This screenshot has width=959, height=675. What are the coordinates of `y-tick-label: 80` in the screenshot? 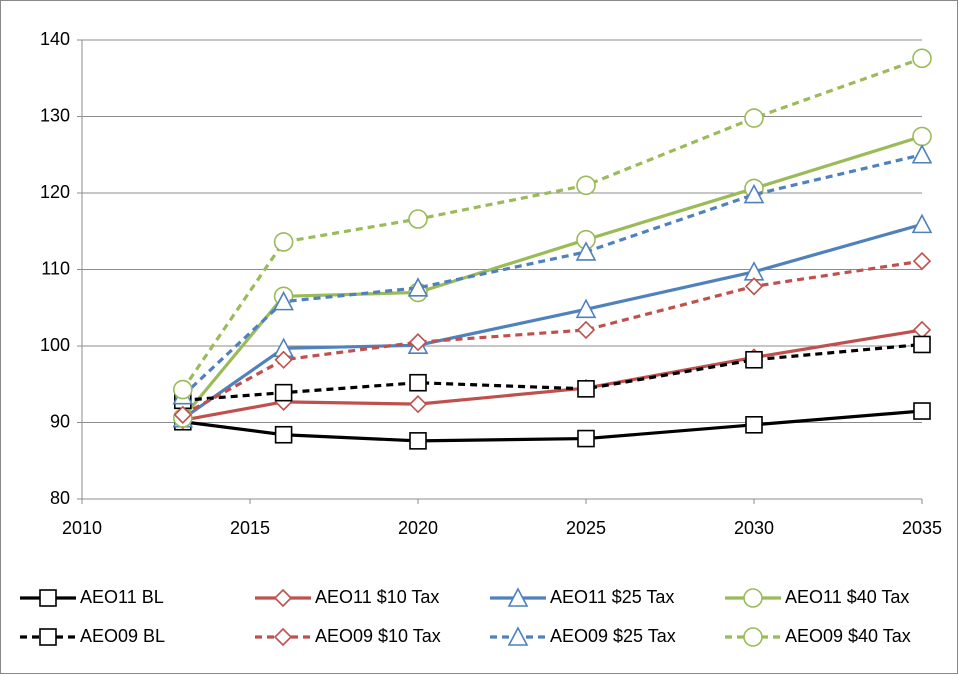 It's located at (60, 498).